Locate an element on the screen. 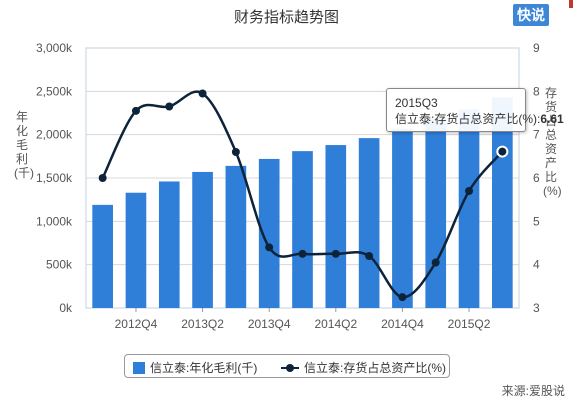 Image resolution: width=573 pixels, height=400 pixels. left-tick-label: 500k is located at coordinates (59, 265).